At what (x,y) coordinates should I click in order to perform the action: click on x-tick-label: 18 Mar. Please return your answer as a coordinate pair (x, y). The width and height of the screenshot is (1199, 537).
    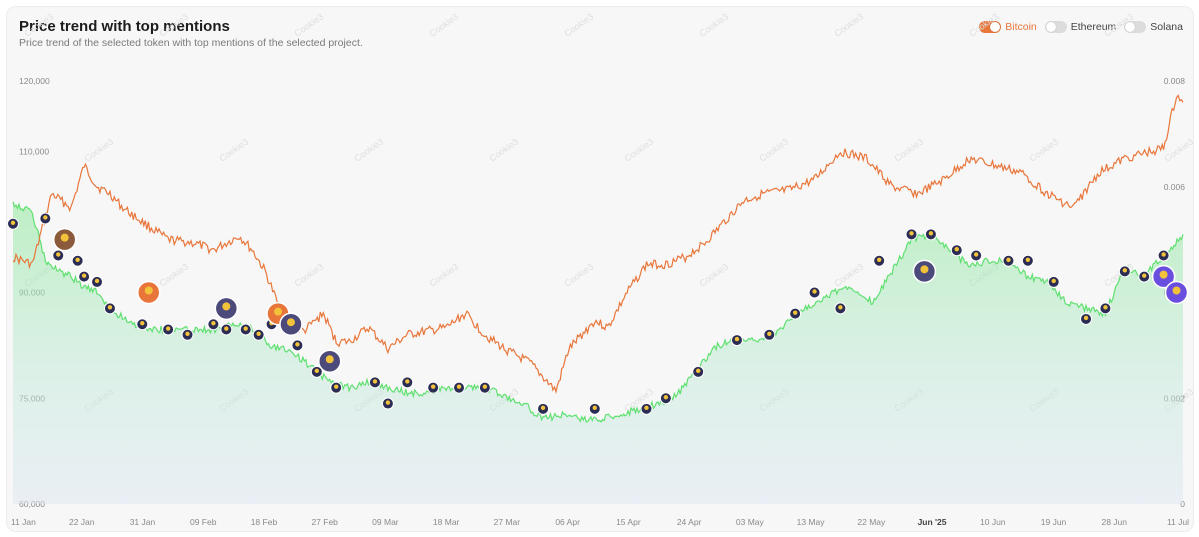
    Looking at the image, I should click on (446, 522).